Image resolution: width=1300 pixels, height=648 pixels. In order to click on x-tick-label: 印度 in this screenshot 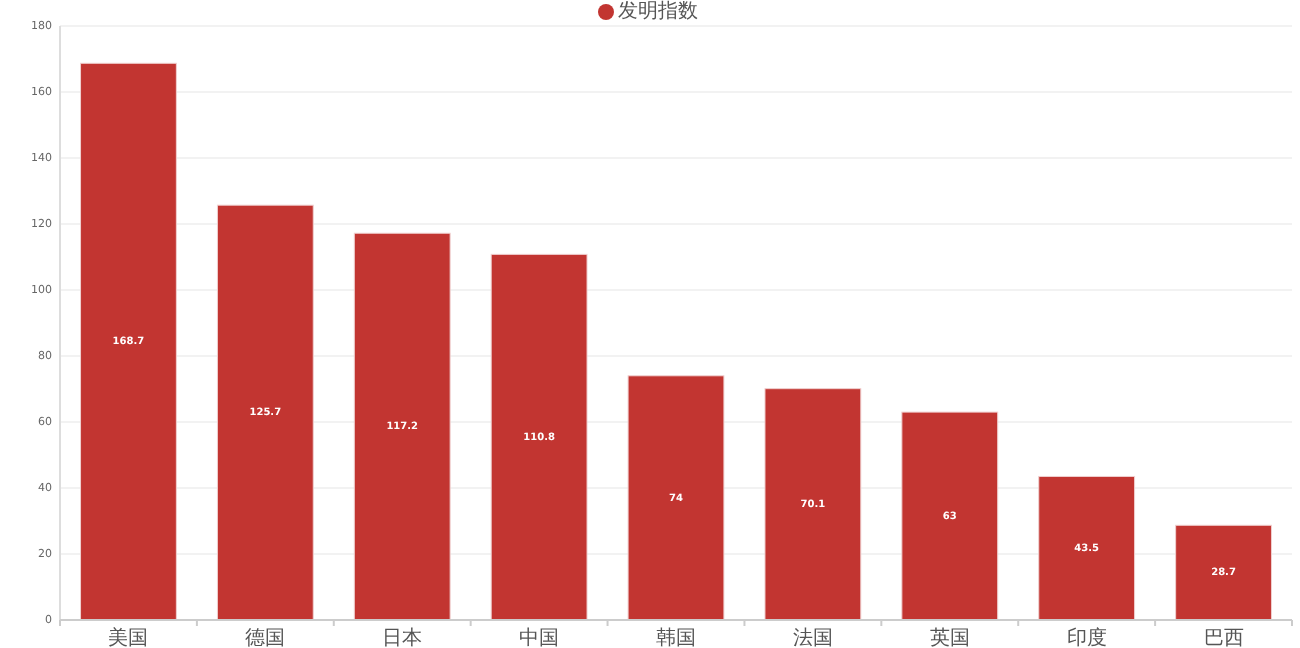, I will do `click(1086, 637)`.